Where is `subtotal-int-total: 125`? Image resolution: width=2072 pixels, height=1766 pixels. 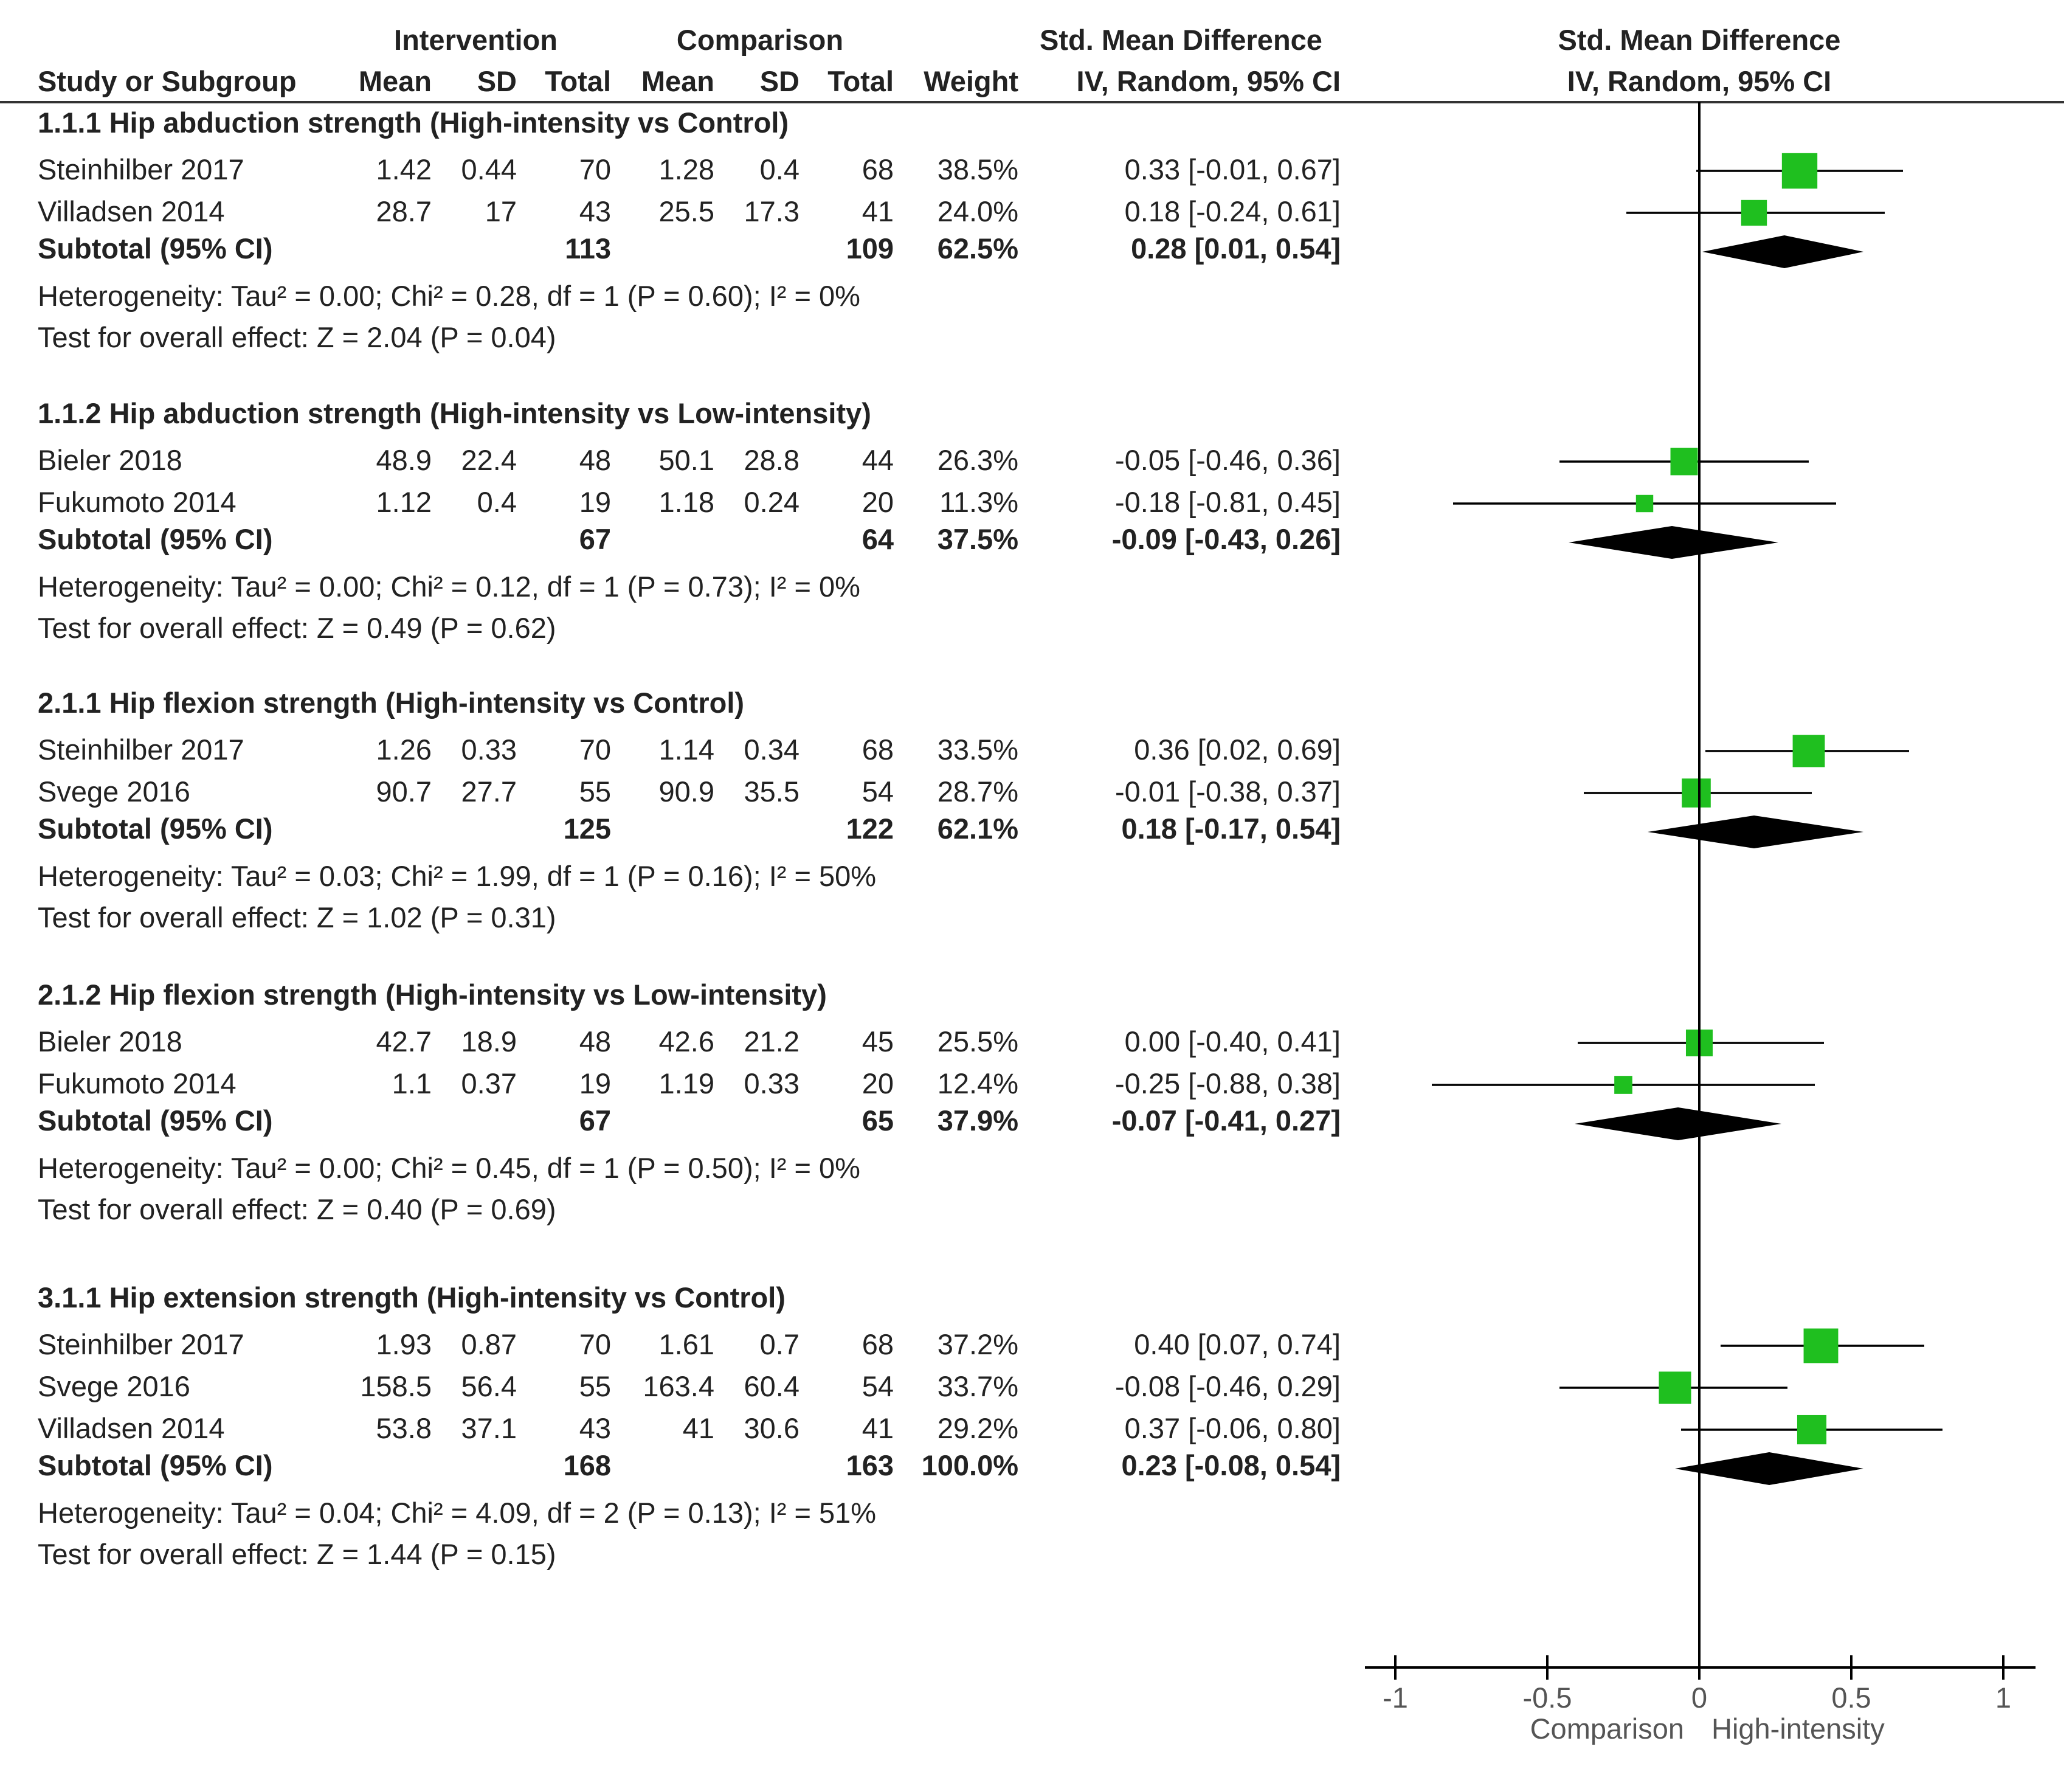
subtotal-int-total: 125 is located at coordinates (587, 828).